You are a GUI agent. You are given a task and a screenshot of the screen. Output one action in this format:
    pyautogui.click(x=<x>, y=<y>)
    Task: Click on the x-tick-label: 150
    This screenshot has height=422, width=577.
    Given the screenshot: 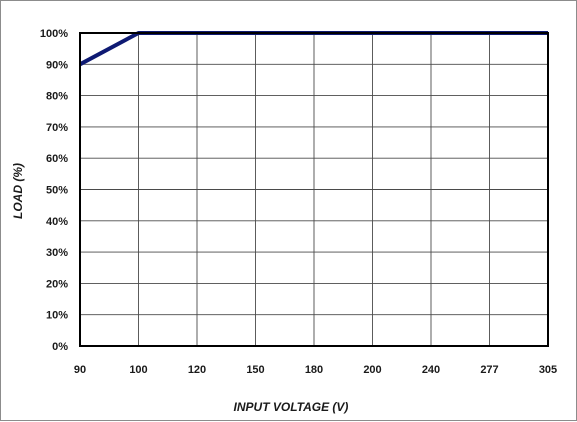 What is the action you would take?
    pyautogui.click(x=255, y=370)
    